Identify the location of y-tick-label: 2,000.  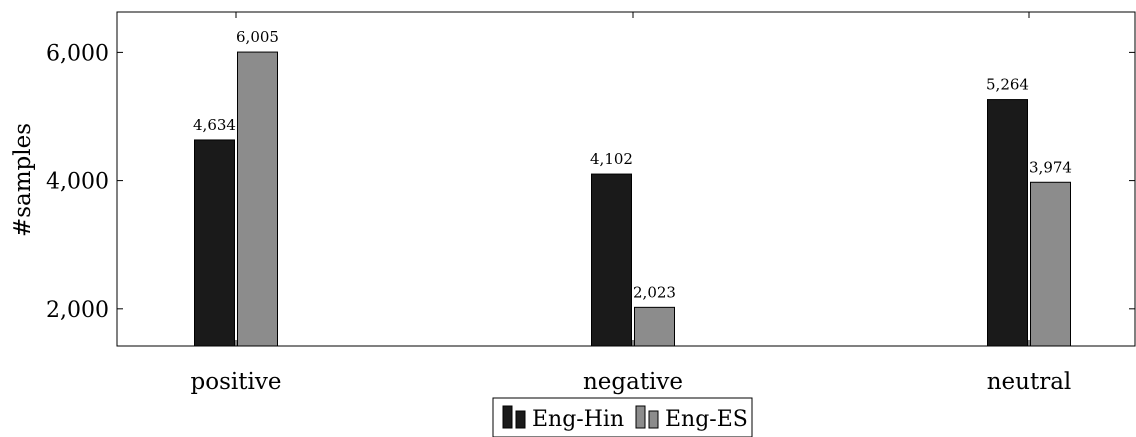
(77, 310).